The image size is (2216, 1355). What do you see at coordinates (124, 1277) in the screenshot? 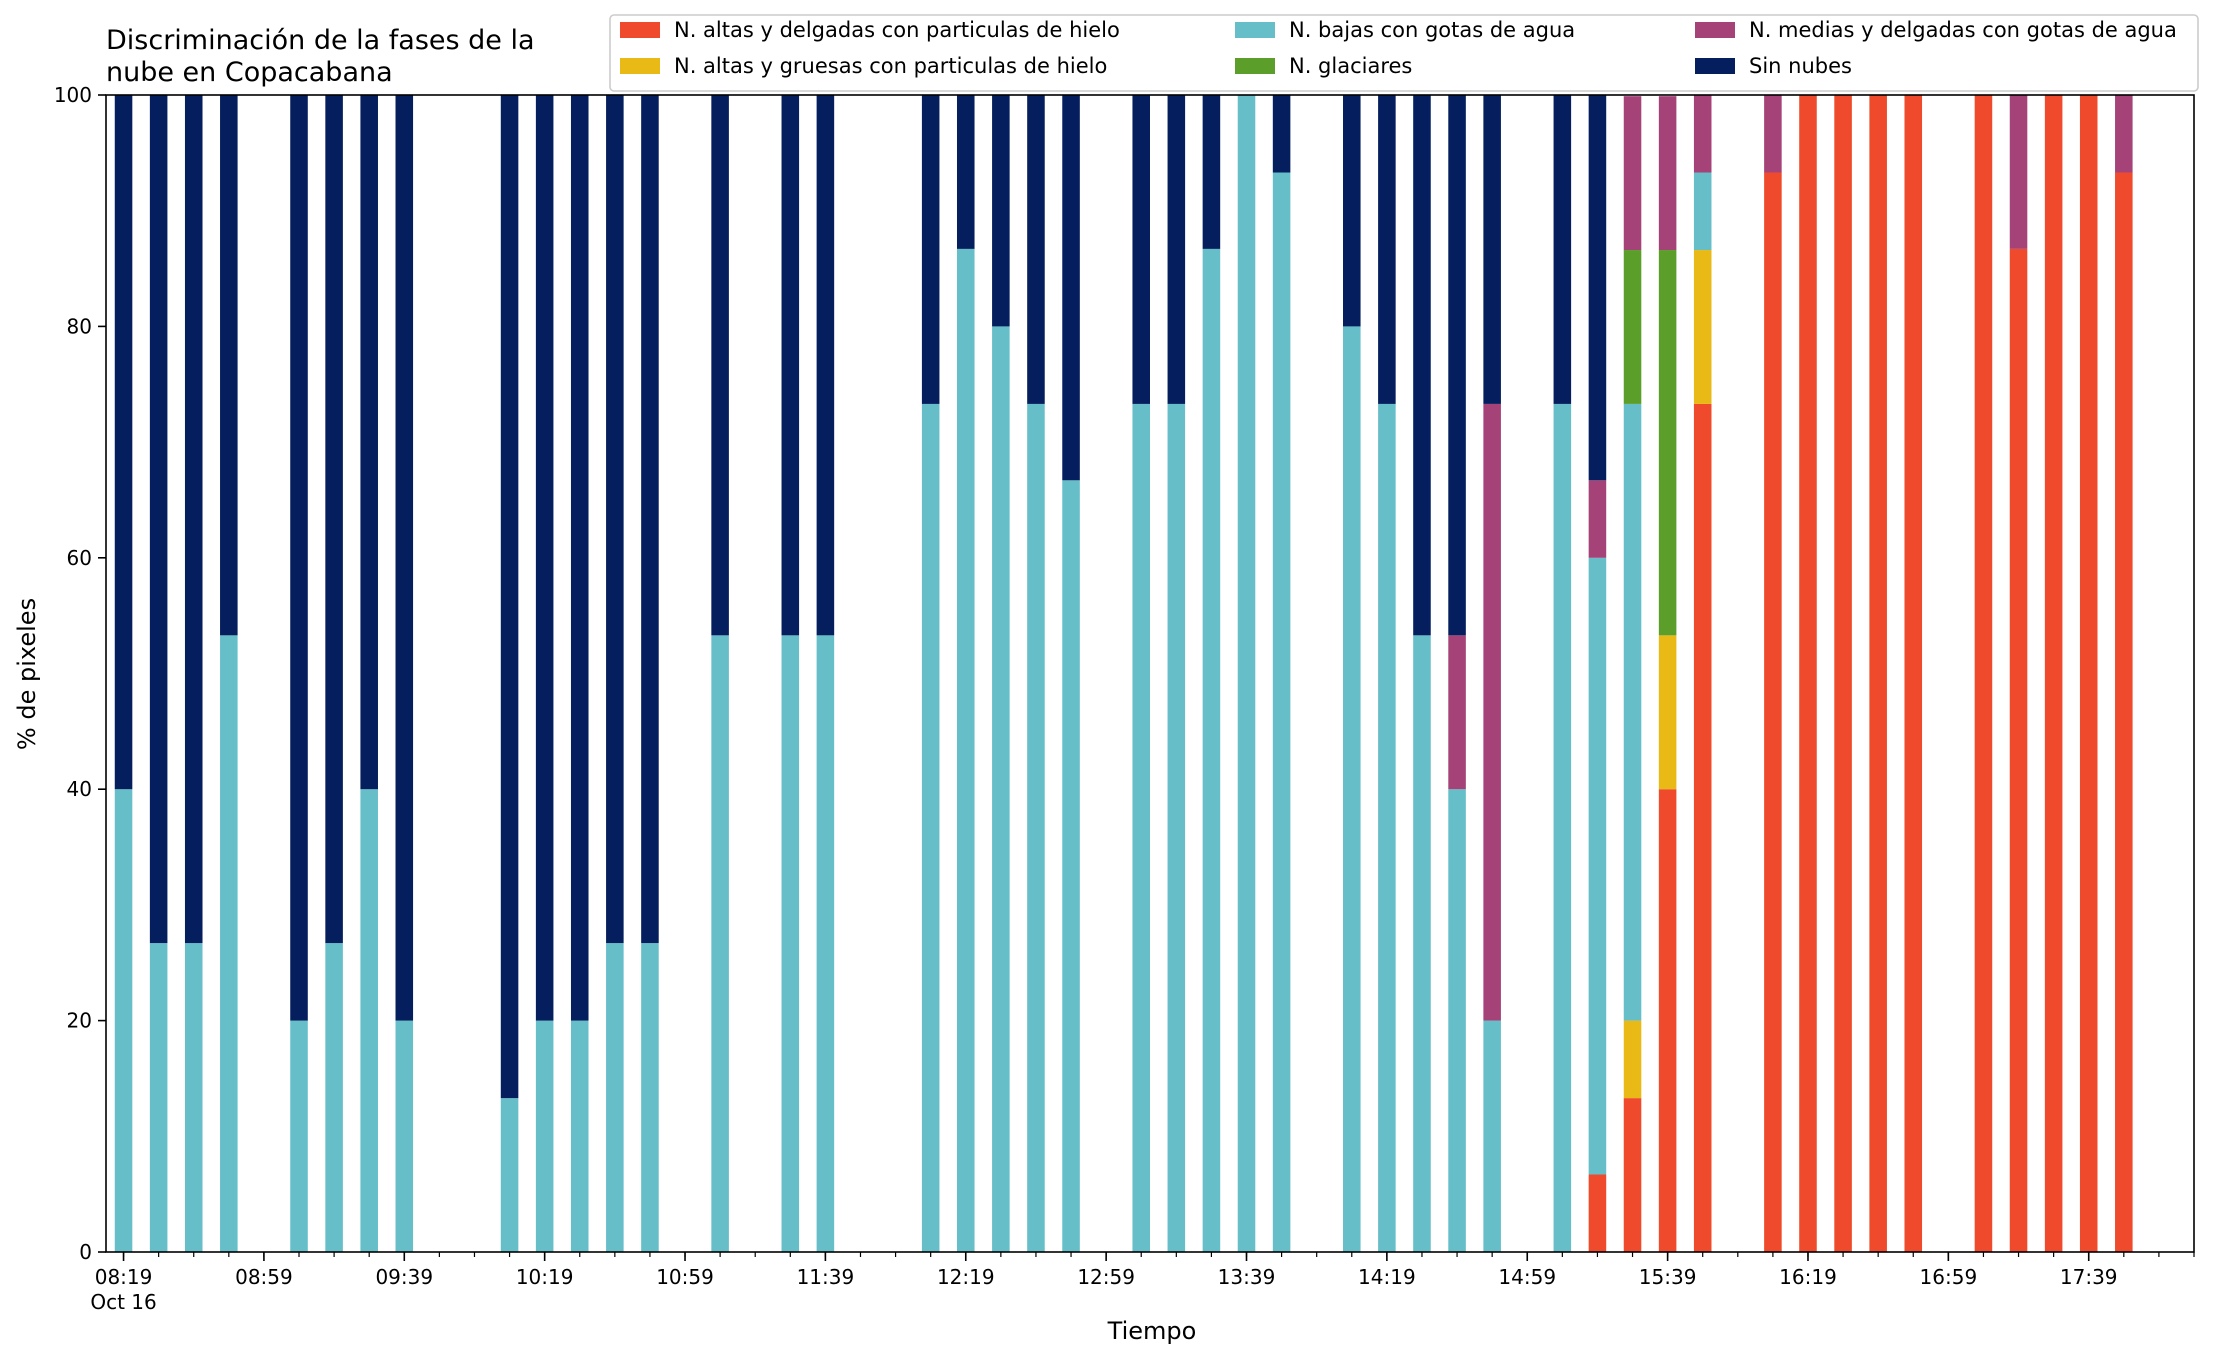
I see `x-tick-label: 08:19` at bounding box center [124, 1277].